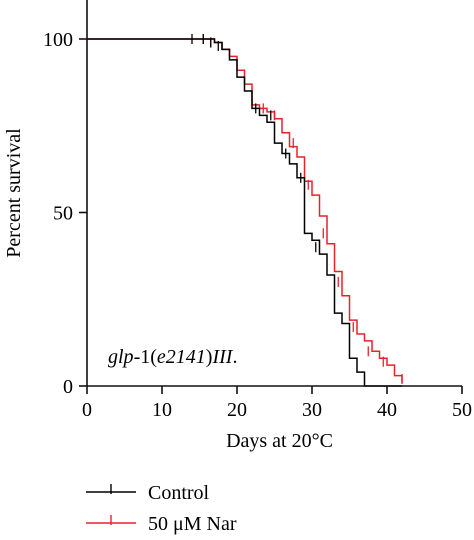 The width and height of the screenshot is (474, 540). What do you see at coordinates (87, 410) in the screenshot?
I see `x-tick-label: 0` at bounding box center [87, 410].